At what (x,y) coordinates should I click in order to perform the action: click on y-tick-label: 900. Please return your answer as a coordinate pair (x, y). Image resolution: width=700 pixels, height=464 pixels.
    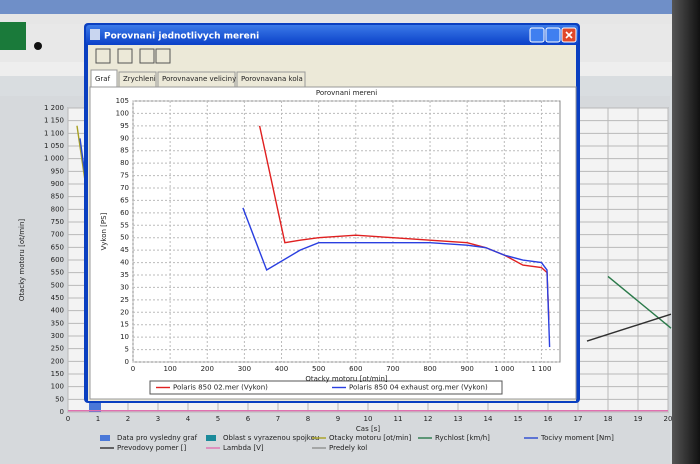
    Looking at the image, I should click on (57, 184).